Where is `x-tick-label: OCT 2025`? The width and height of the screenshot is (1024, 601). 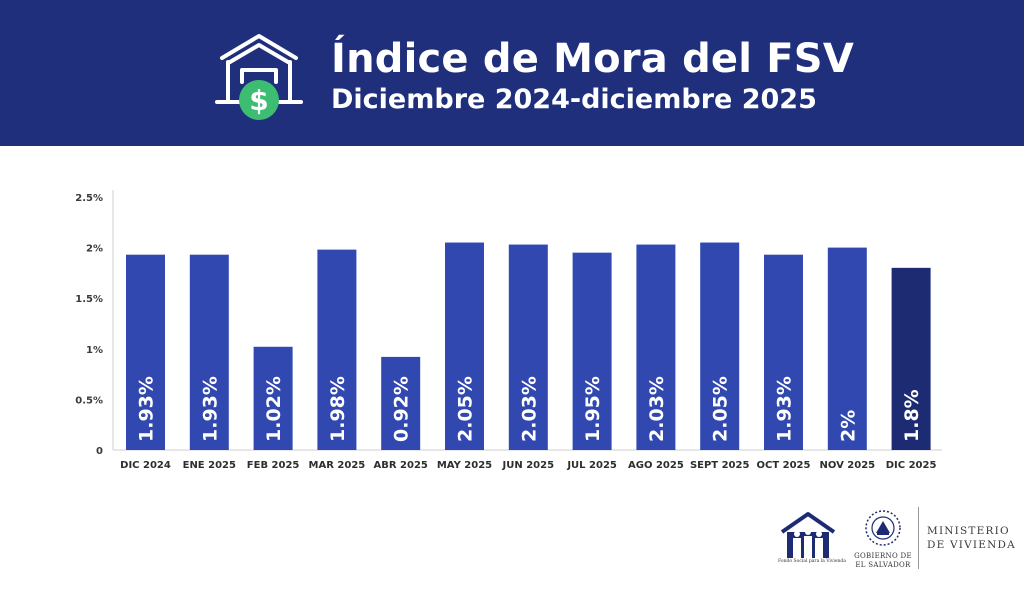
x-tick-label: OCT 2025 is located at coordinates (784, 465).